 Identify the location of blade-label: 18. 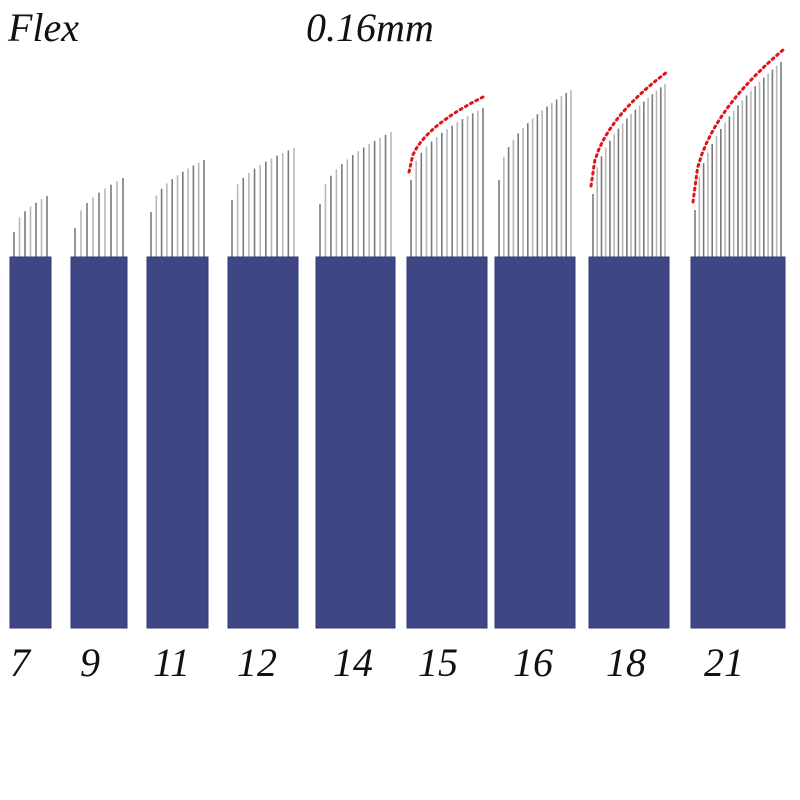
(626, 662).